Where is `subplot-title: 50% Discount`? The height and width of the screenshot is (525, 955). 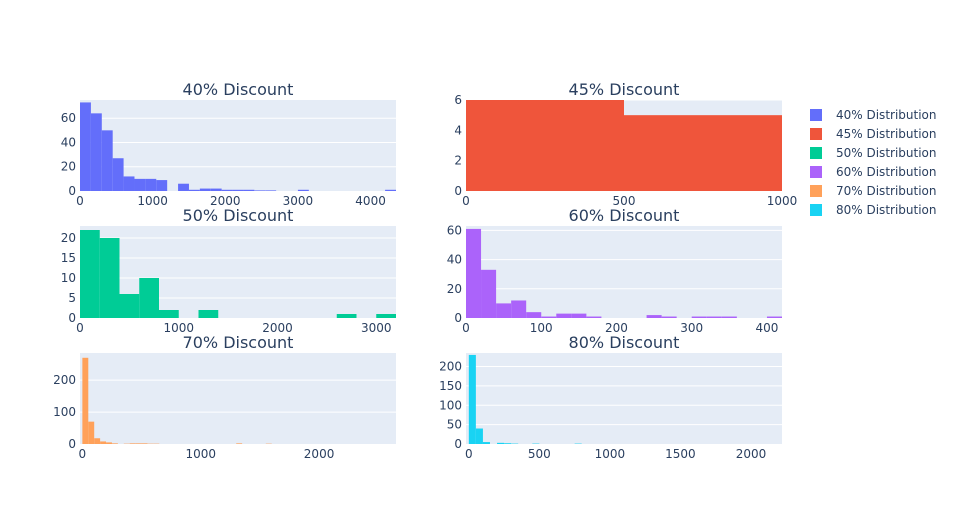
subplot-title: 50% Discount is located at coordinates (238, 215).